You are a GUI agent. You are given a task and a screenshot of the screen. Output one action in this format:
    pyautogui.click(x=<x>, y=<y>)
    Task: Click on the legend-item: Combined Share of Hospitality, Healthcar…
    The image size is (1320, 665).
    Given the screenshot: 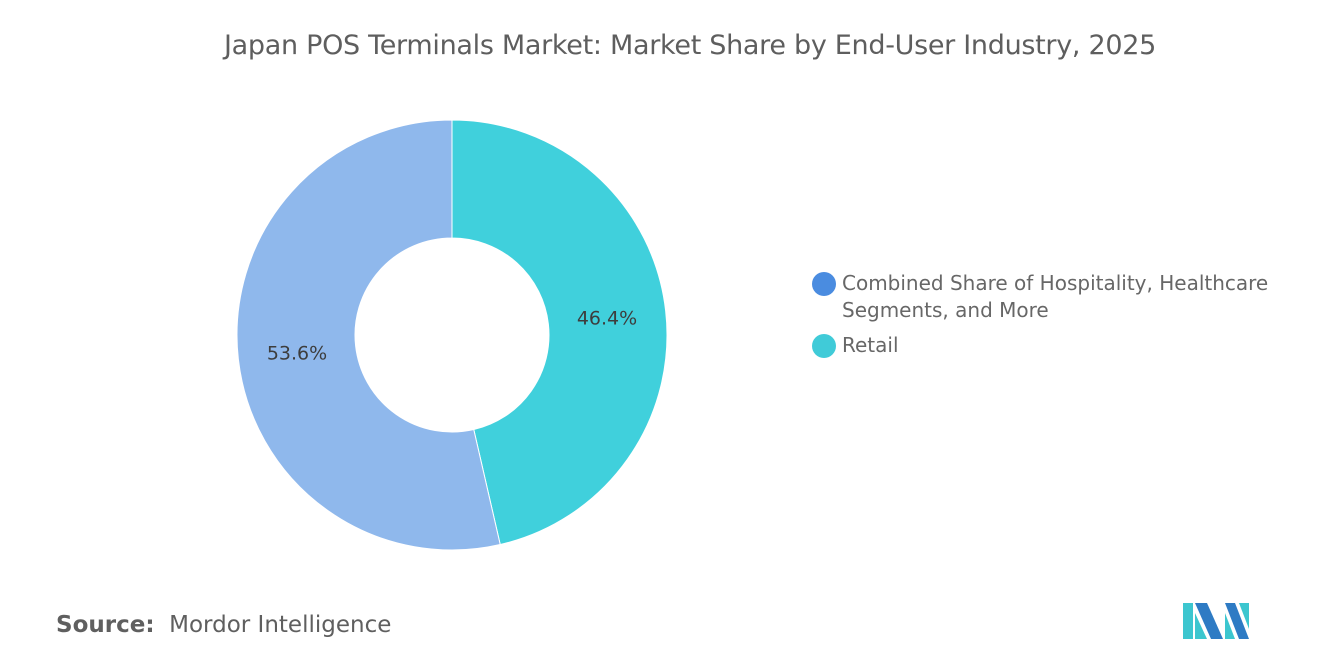 What is the action you would take?
    pyautogui.click(x=1052, y=297)
    